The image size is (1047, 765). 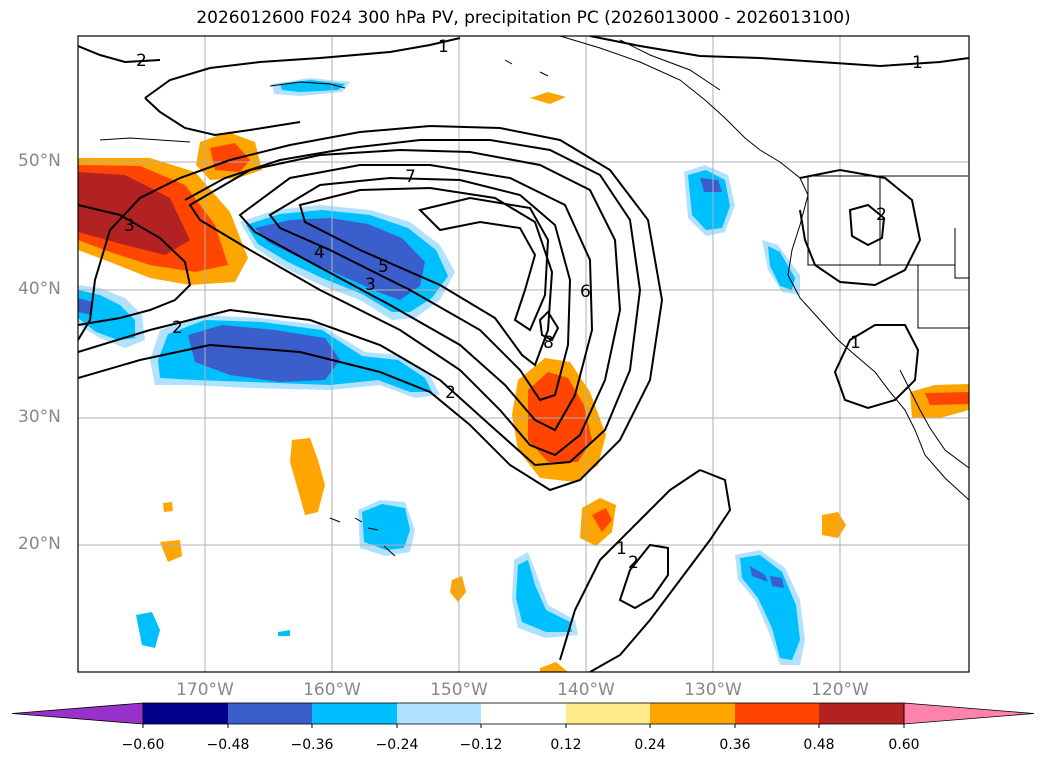 What do you see at coordinates (312, 745) in the screenshot?
I see `colorbar-tick-label: −0.36` at bounding box center [312, 745].